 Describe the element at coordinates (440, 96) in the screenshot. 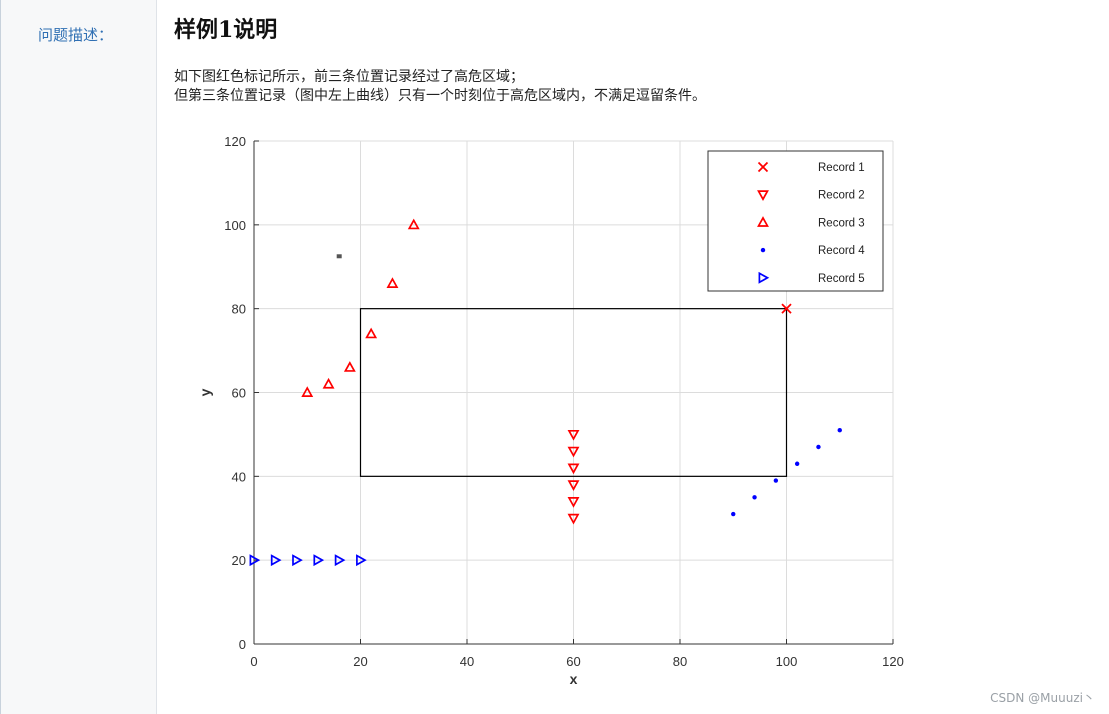

I see `description-line-2: 但第三条位置记录（图中左上曲线）只有一个时刻位于高危区域内，不满足逗留条件。` at that location.